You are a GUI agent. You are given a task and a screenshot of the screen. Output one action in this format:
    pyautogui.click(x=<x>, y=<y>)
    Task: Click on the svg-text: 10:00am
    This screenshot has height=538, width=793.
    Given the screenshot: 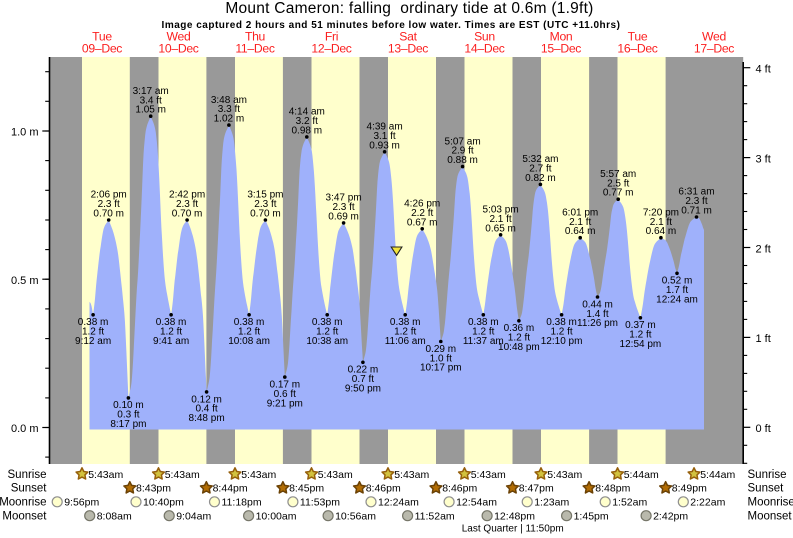 What is the action you would take?
    pyautogui.click(x=276, y=517)
    